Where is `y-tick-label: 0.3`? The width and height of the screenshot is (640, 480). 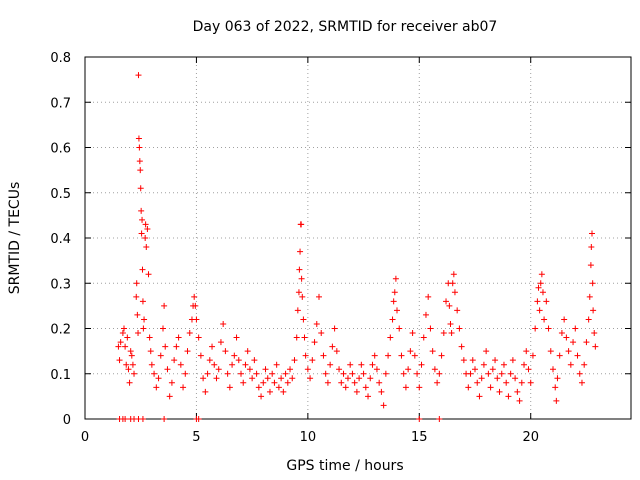 y-tick-label: 0.3 is located at coordinates (60, 284).